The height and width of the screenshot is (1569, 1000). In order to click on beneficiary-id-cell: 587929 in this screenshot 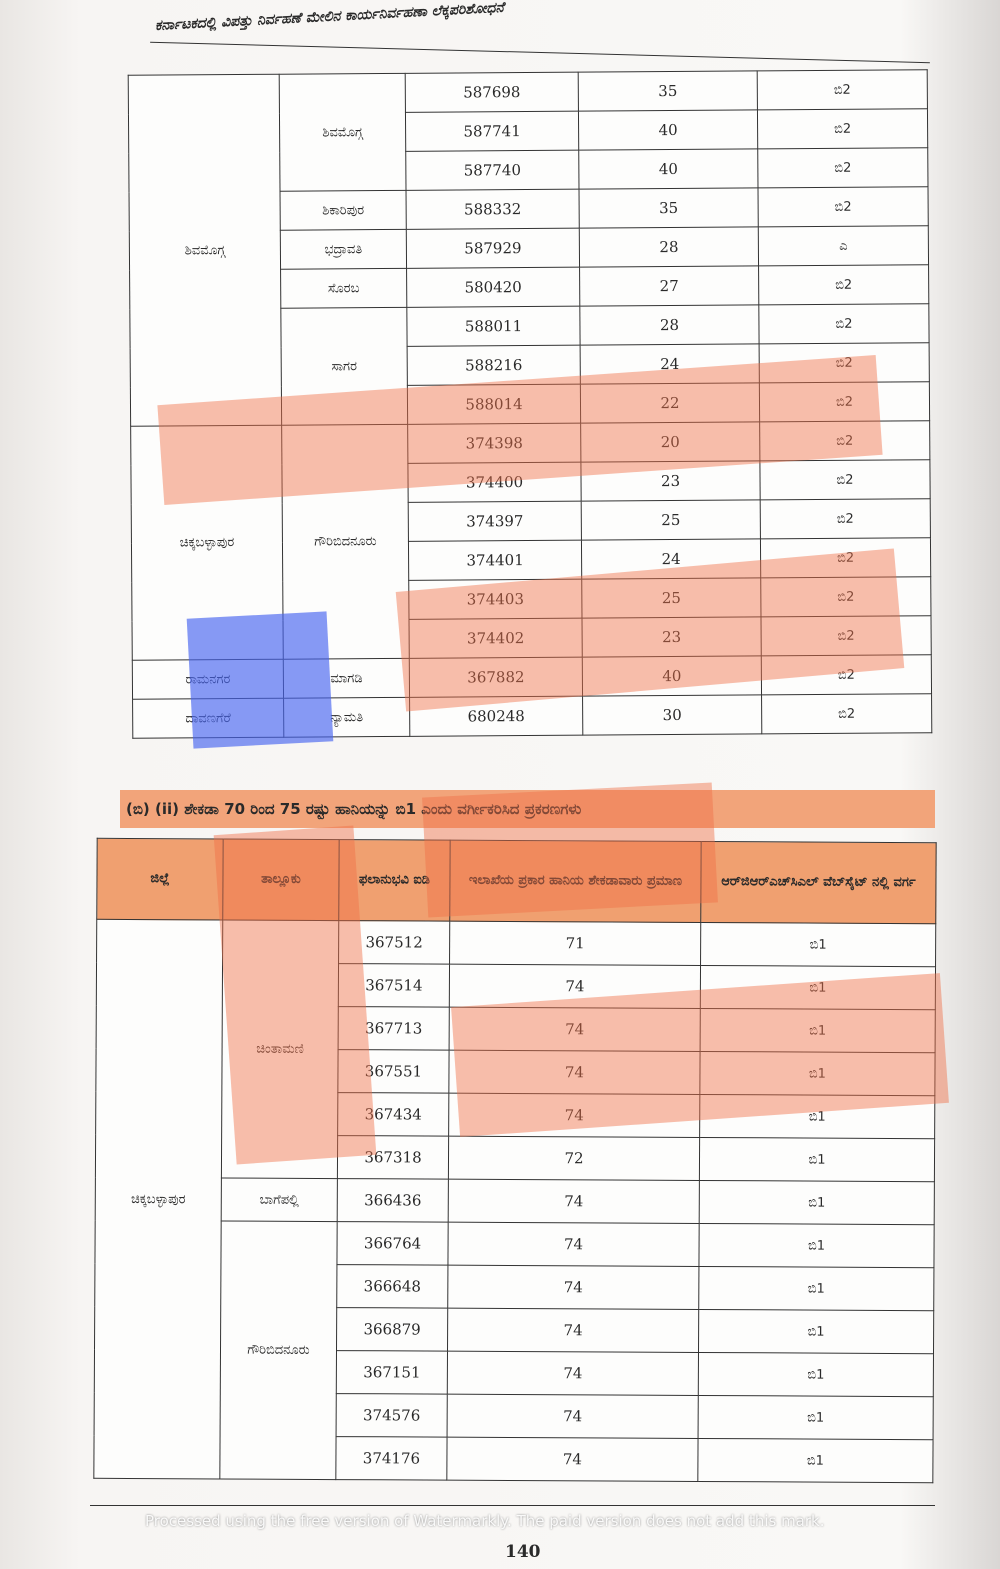, I will do `click(493, 248)`.